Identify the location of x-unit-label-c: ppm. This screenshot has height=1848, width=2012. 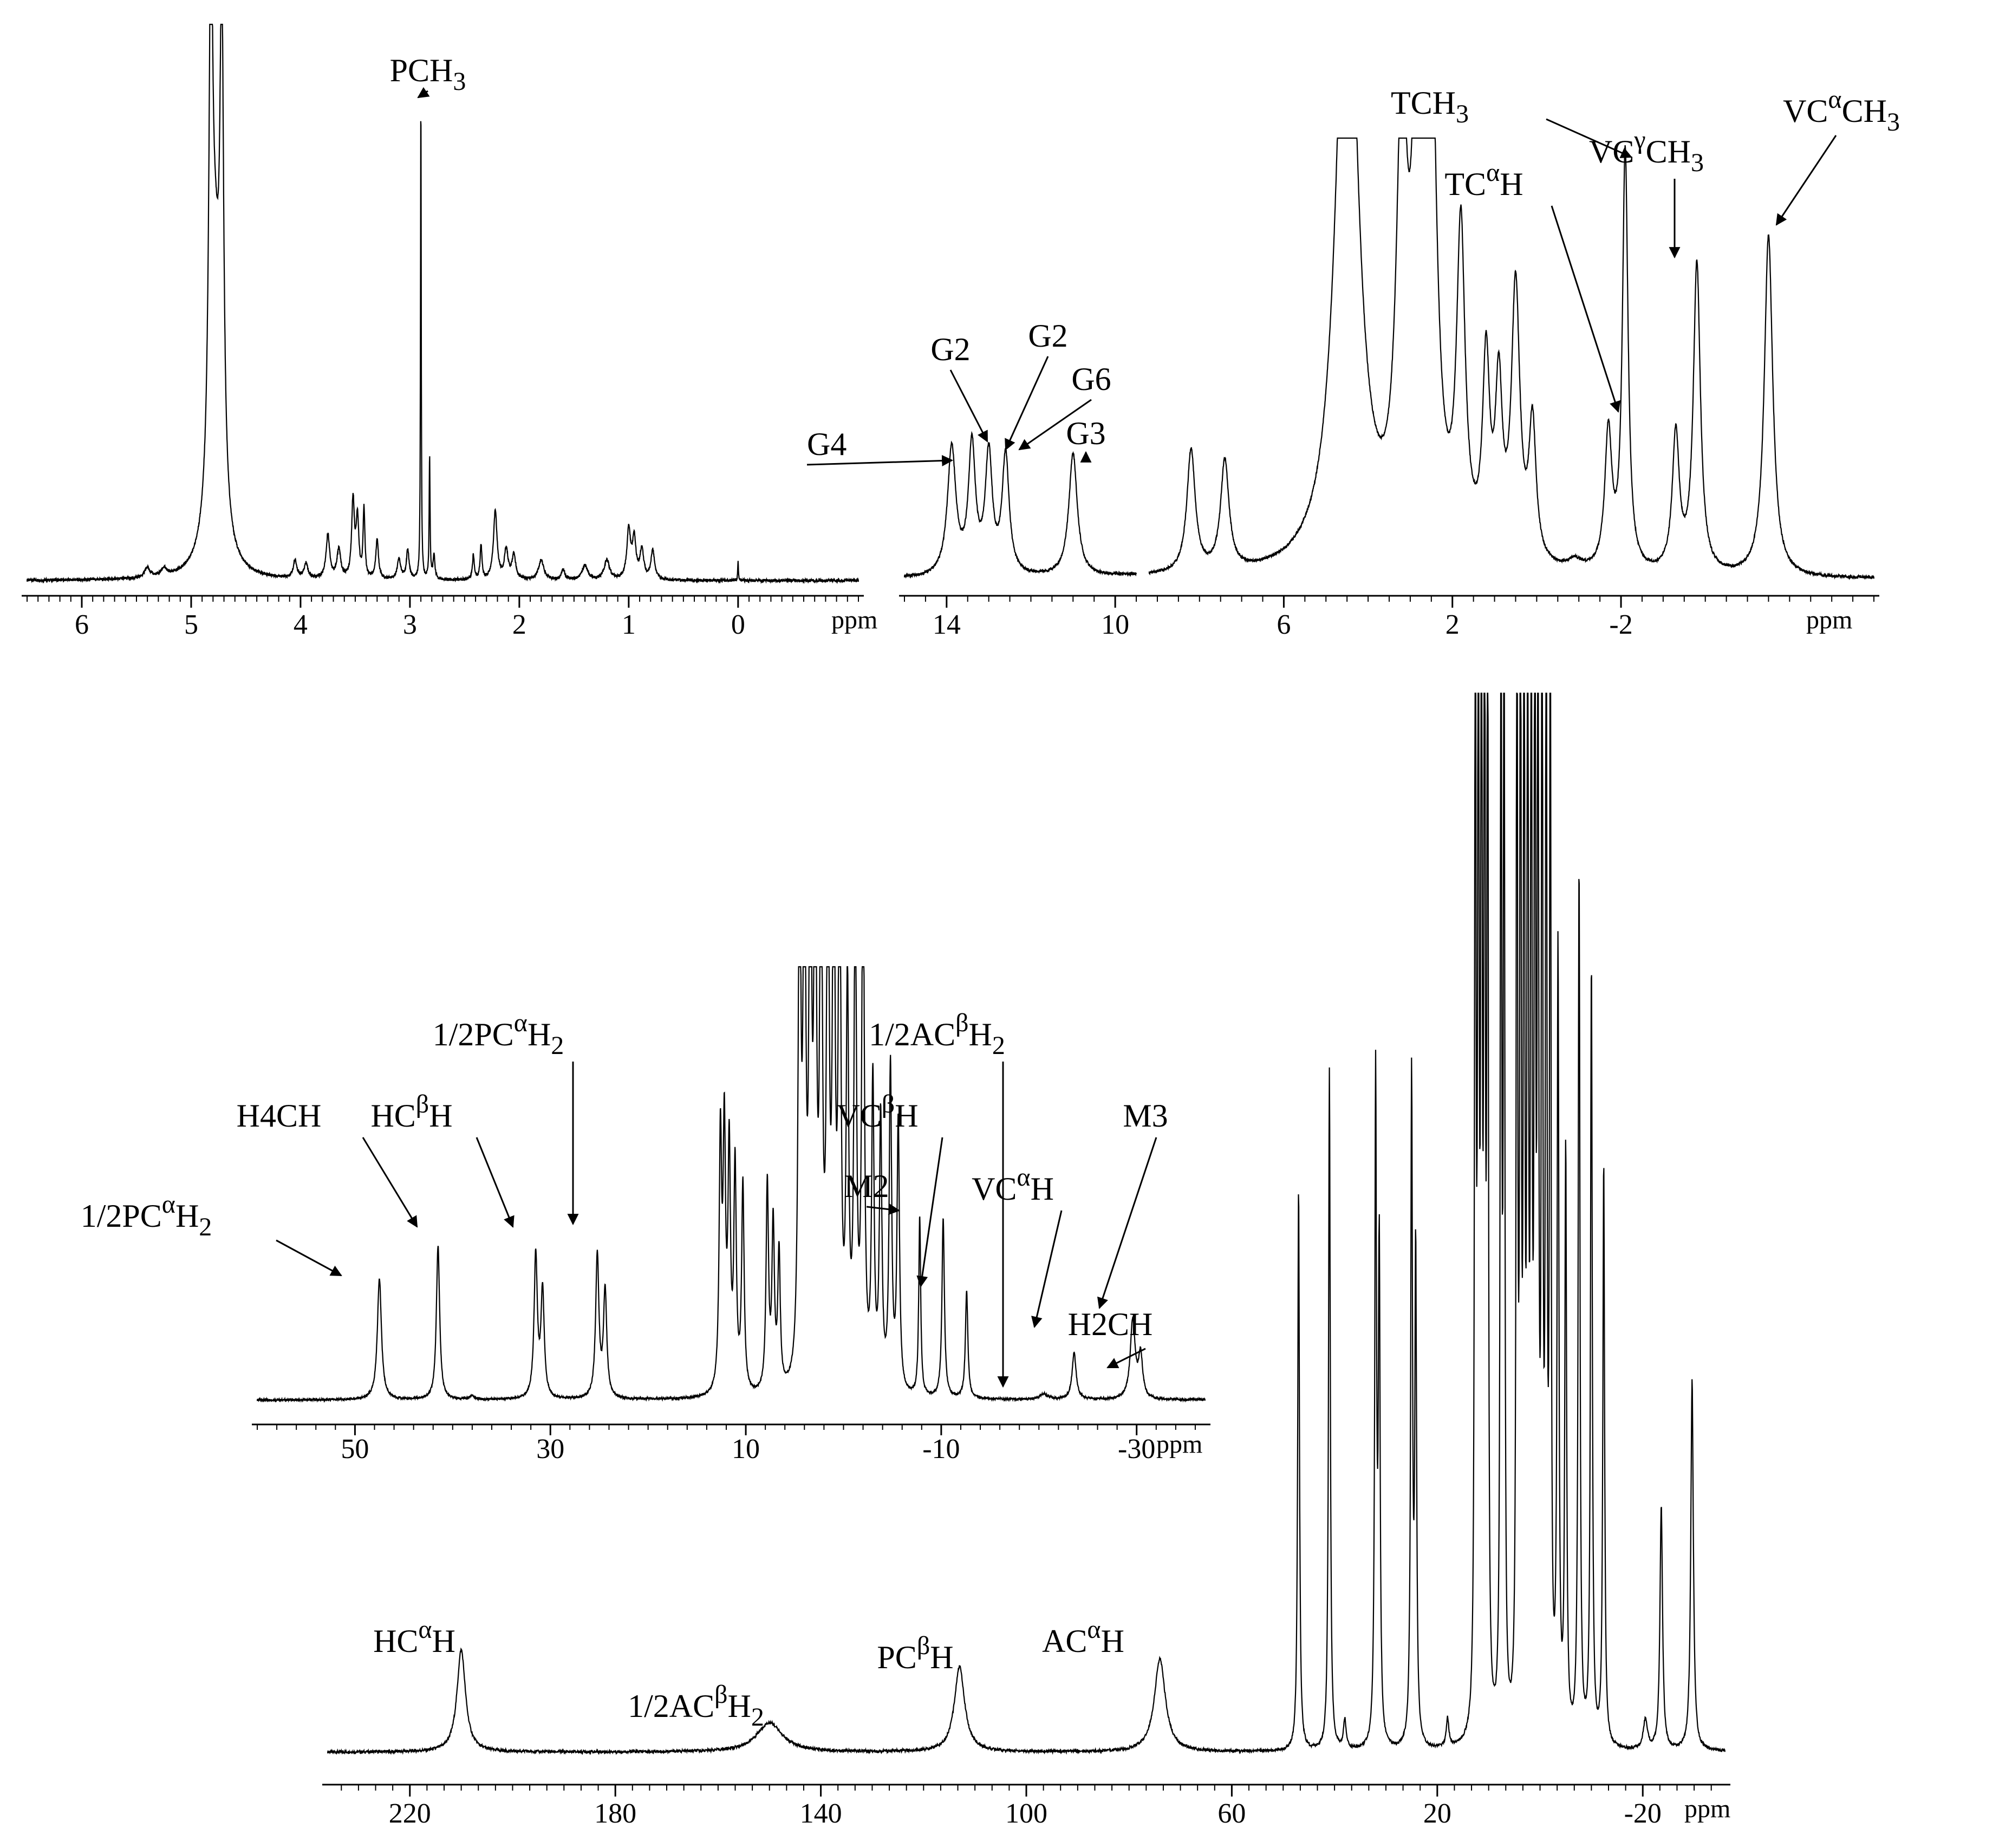
(1179, 1444).